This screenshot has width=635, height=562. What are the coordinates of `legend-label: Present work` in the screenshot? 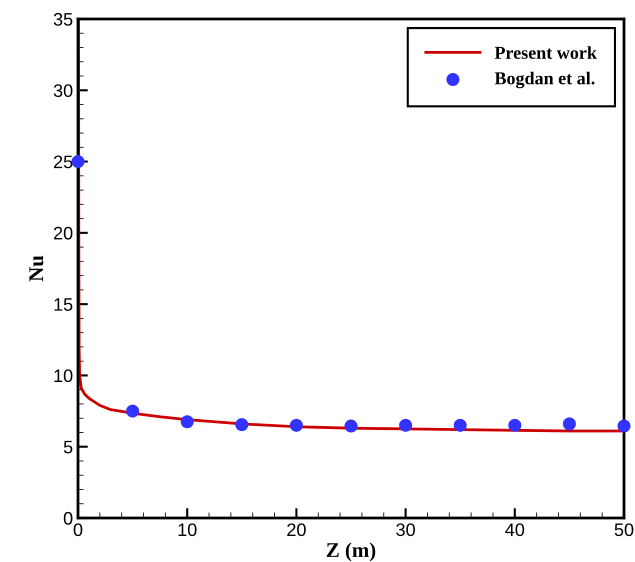 It's located at (545, 52).